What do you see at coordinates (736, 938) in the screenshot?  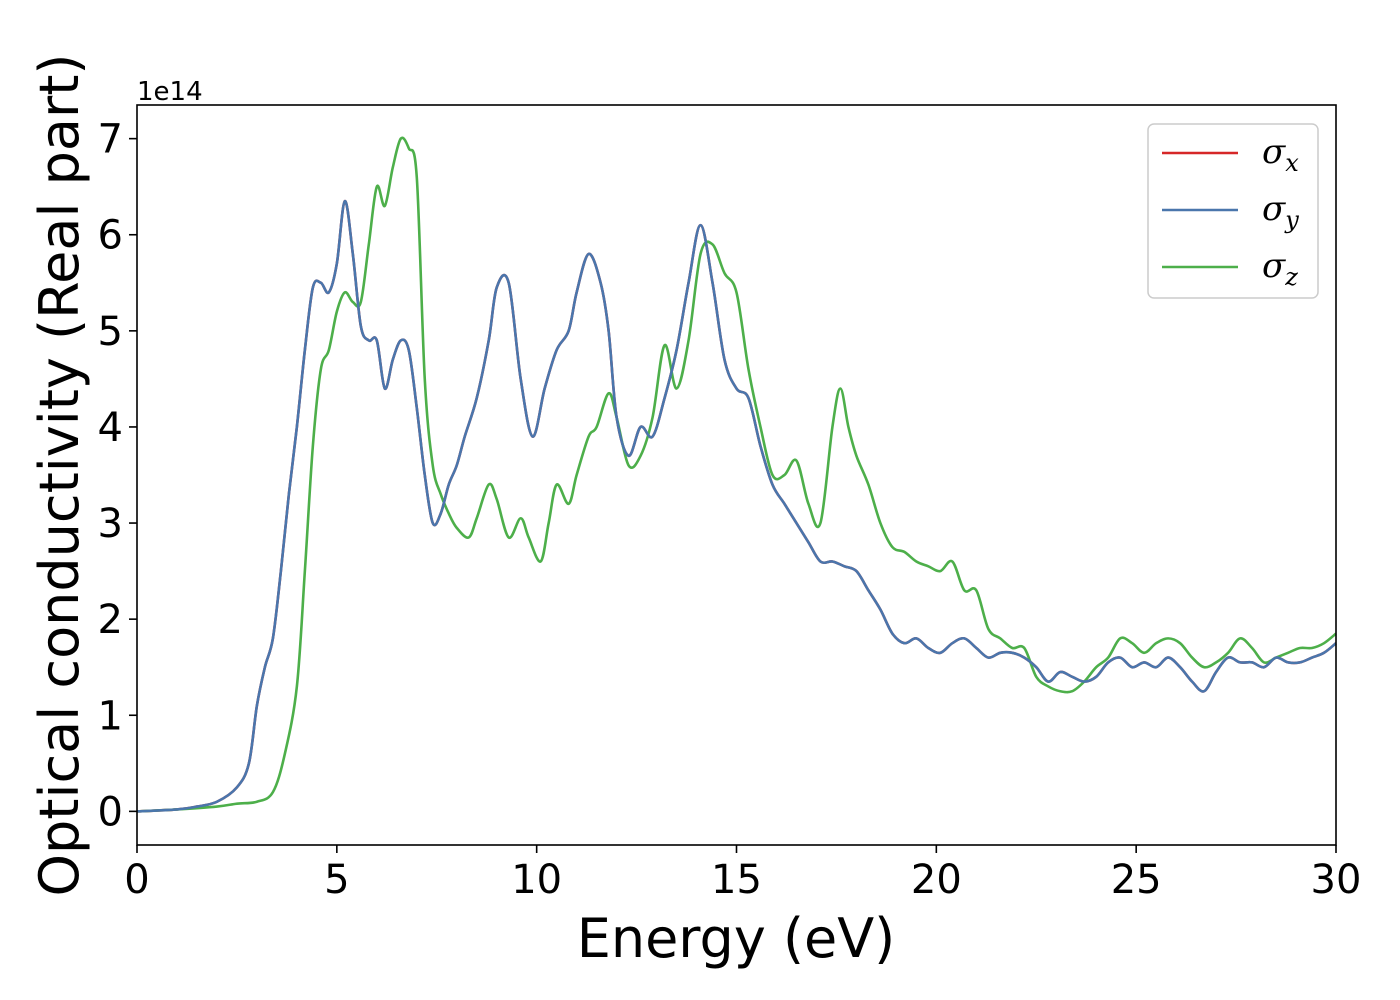 I see `x-axis-title: Energy (eV)` at bounding box center [736, 938].